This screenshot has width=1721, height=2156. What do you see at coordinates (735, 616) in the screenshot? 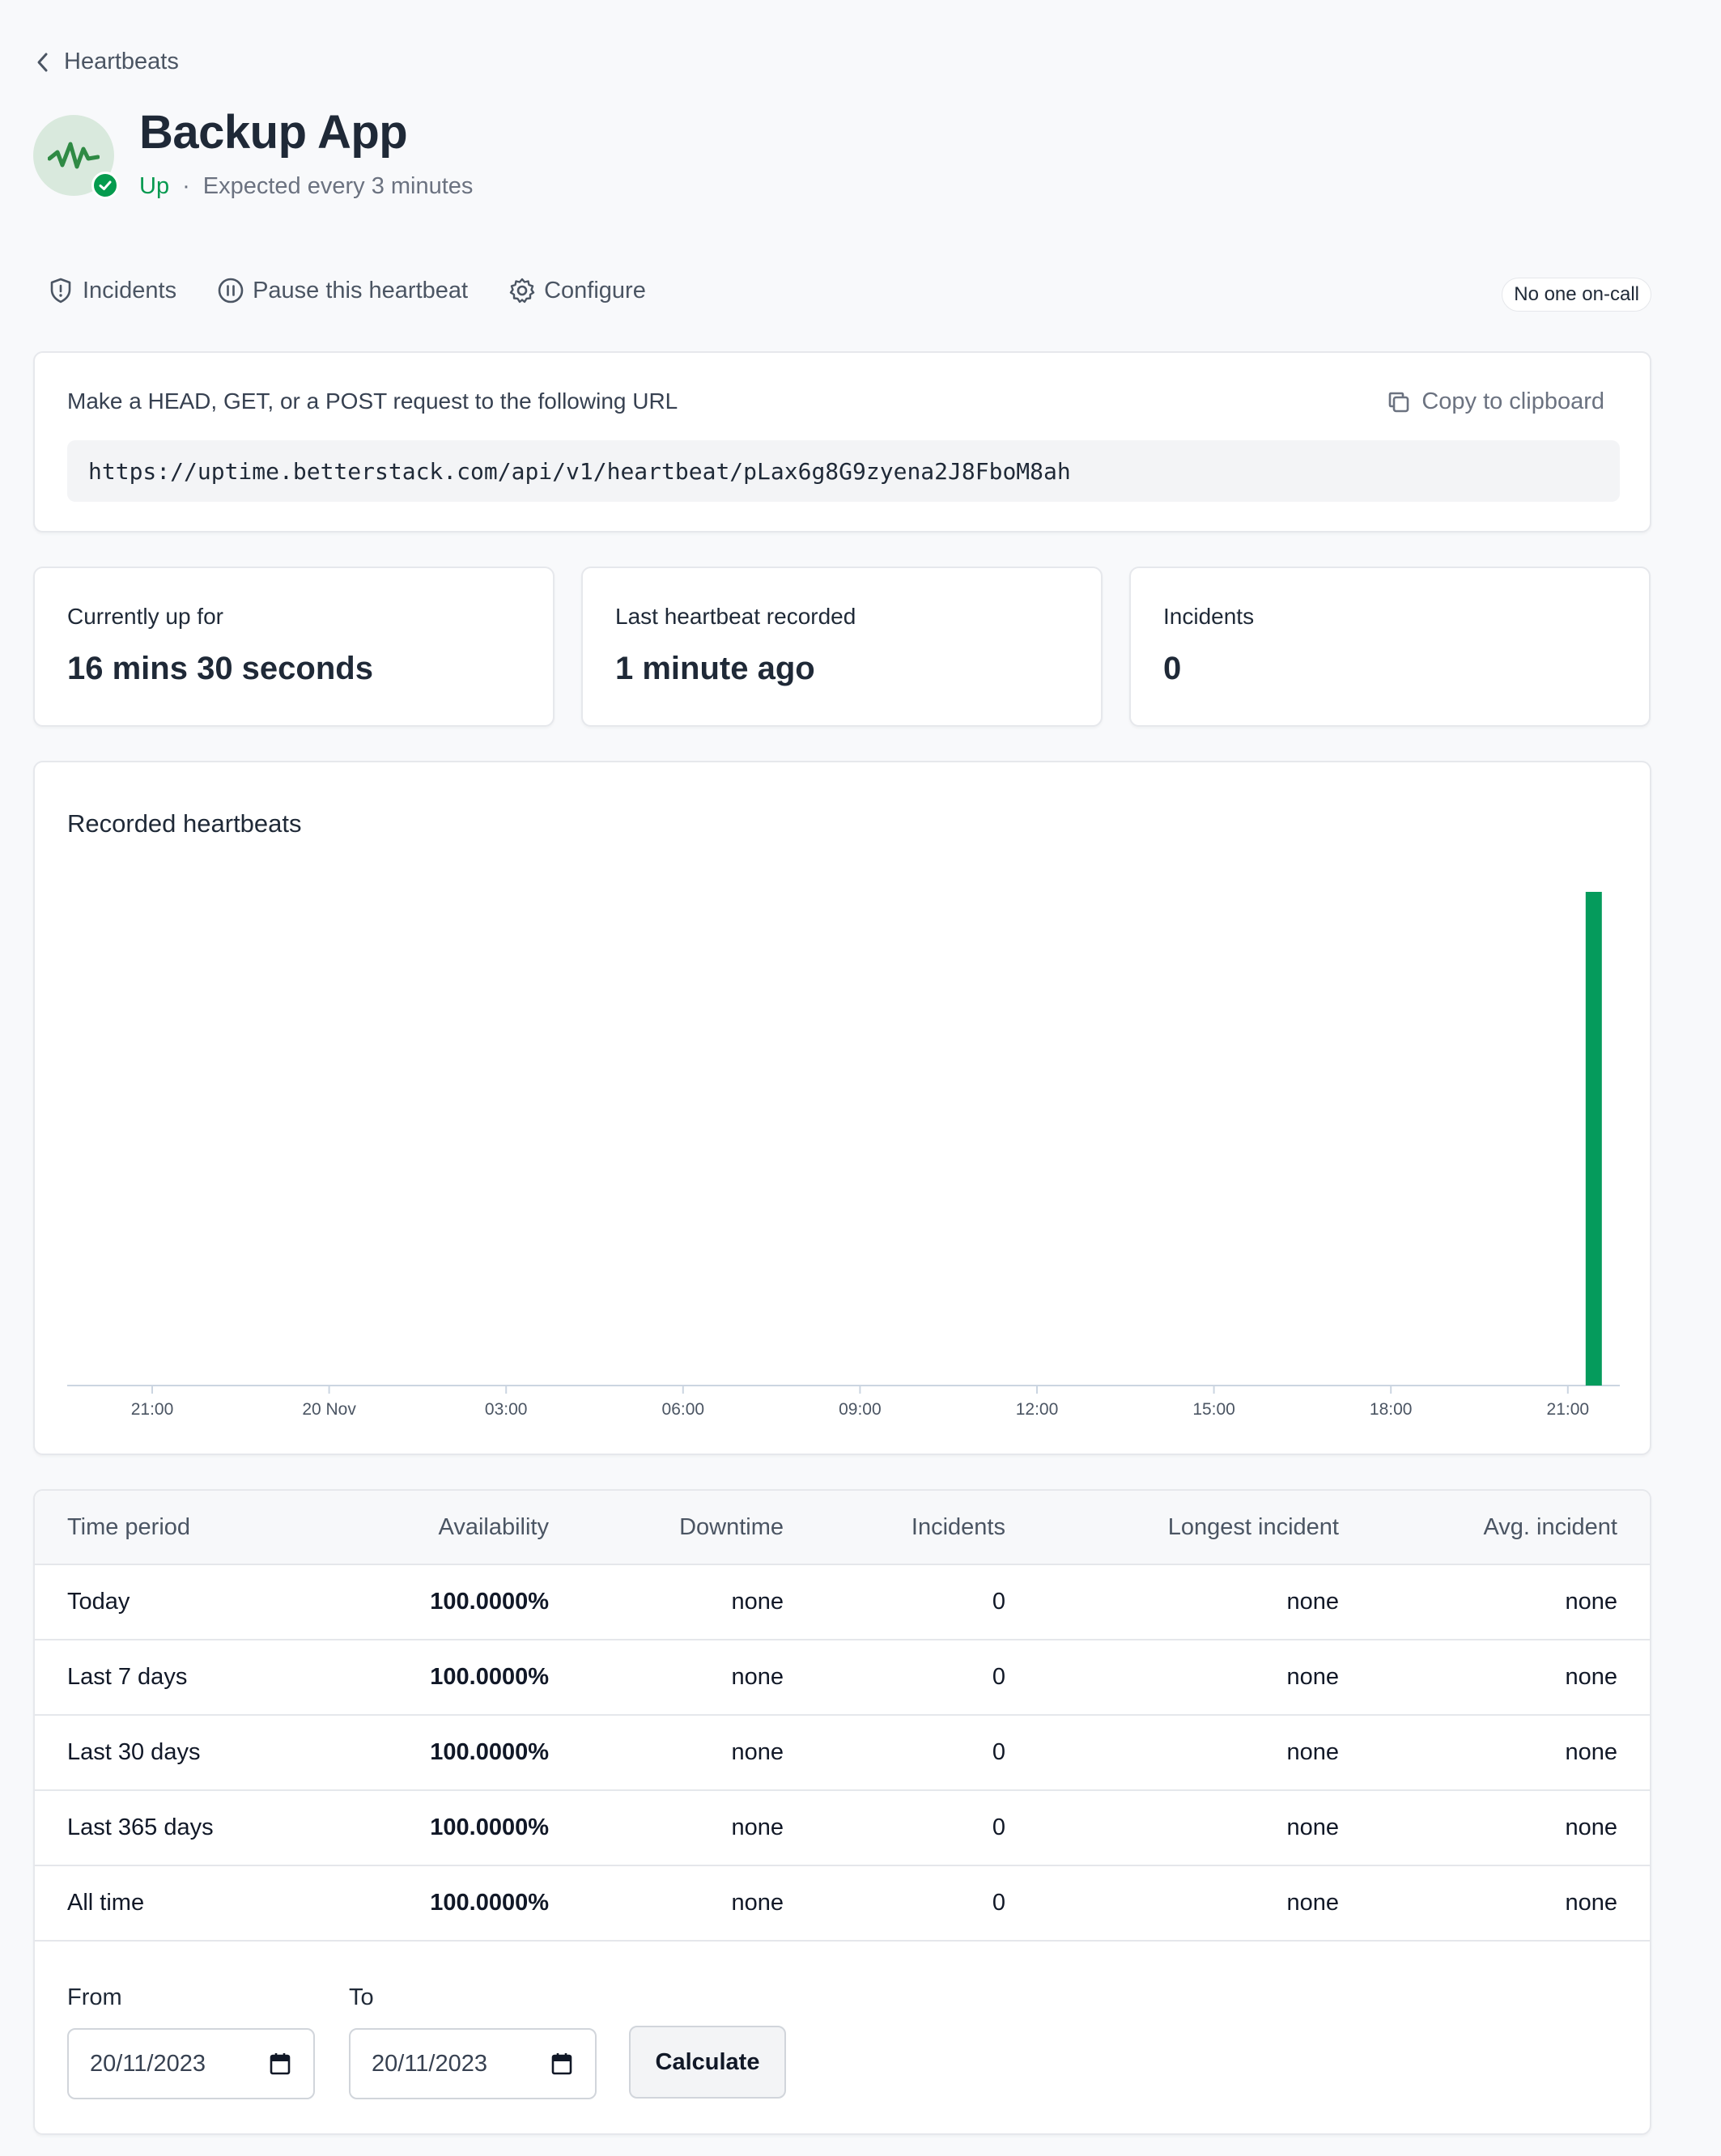
I see `stat-label: Last heartbeat recorded` at bounding box center [735, 616].